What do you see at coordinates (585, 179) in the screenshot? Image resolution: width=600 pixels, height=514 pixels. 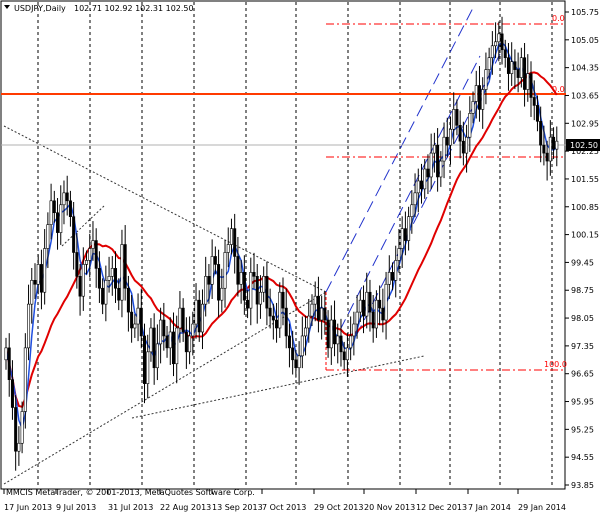 I see `y-tick-label: 101.55` at bounding box center [585, 179].